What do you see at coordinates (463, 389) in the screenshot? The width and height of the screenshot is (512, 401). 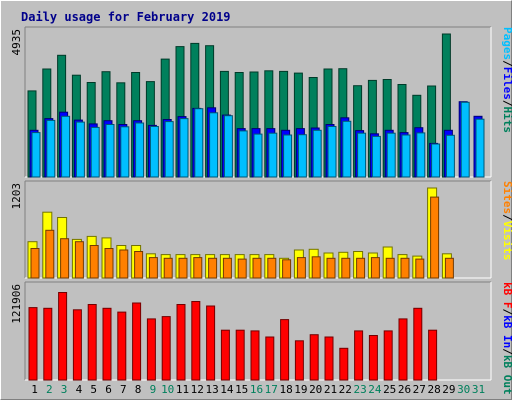 I see `day-label-30: 30` at bounding box center [463, 389].